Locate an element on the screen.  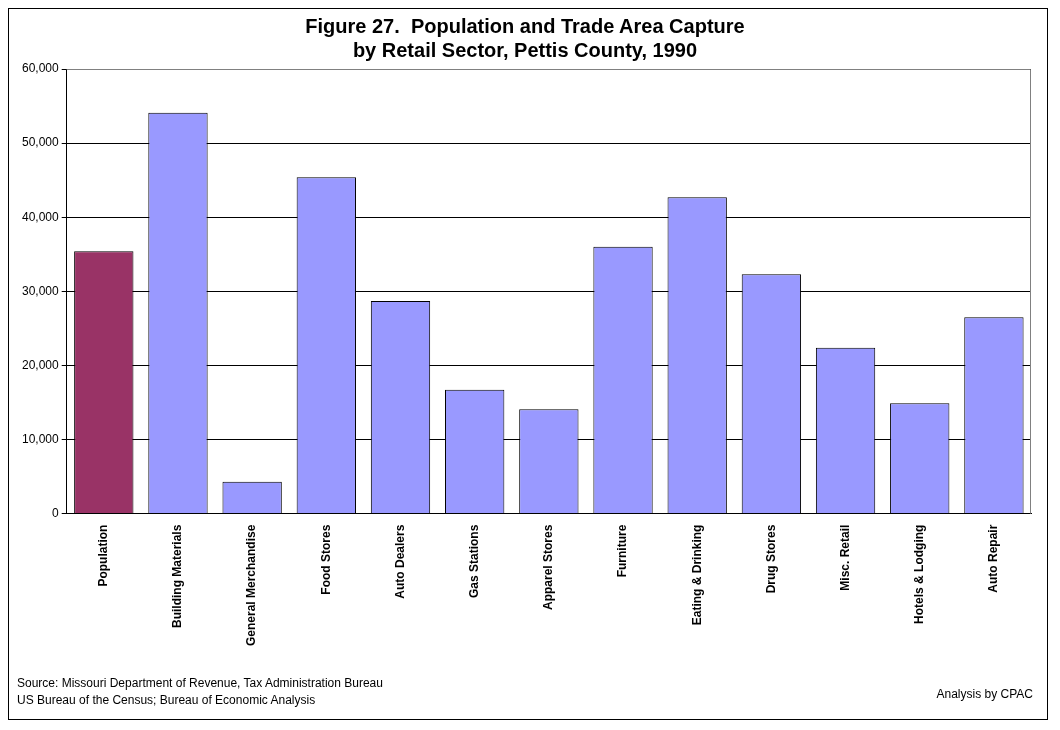
y-tick-label: 10,000 is located at coordinates (41, 438).